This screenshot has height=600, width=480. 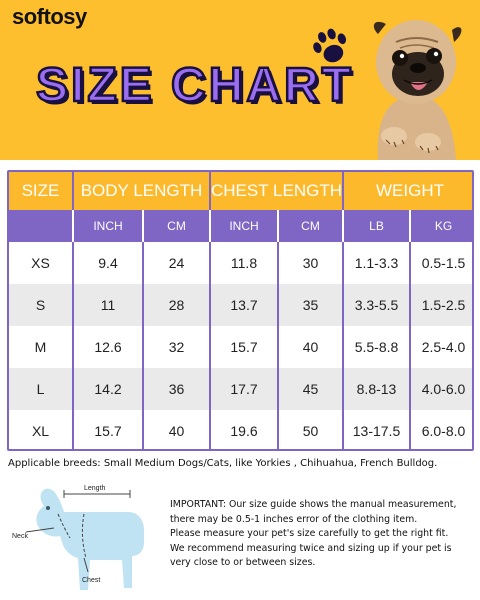 What do you see at coordinates (177, 305) in the screenshot?
I see `cell-body-cm: 28` at bounding box center [177, 305].